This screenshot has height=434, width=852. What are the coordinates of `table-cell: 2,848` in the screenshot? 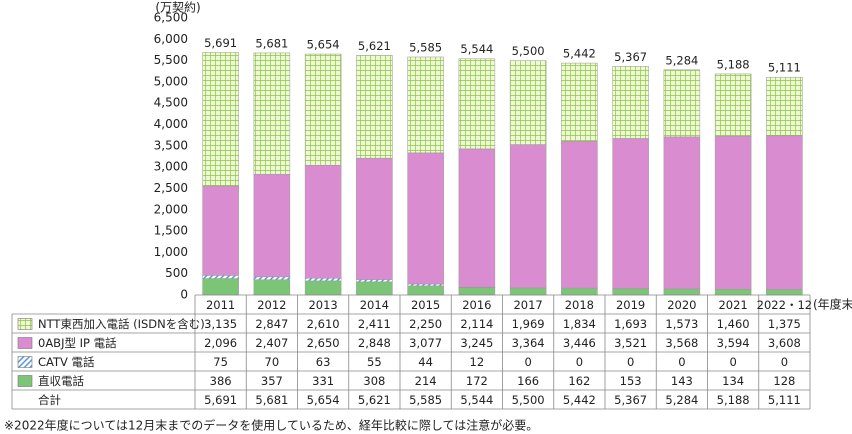 It's located at (374, 343).